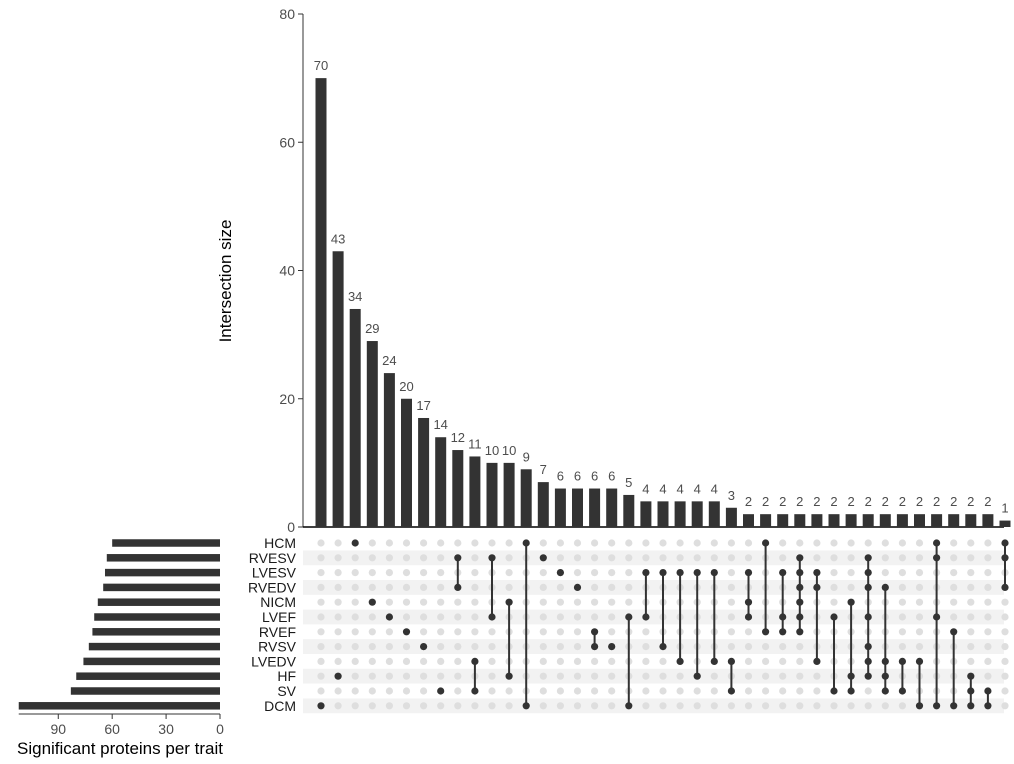 Image resolution: width=1014 pixels, height=764 pixels. What do you see at coordinates (279, 617) in the screenshot?
I see `set-label: LVEF` at bounding box center [279, 617].